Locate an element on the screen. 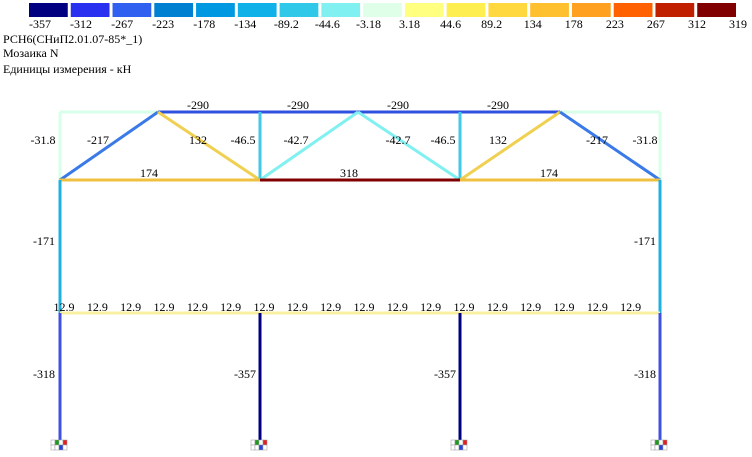 The width and height of the screenshot is (752, 457). legend-label: 178 is located at coordinates (574, 24).